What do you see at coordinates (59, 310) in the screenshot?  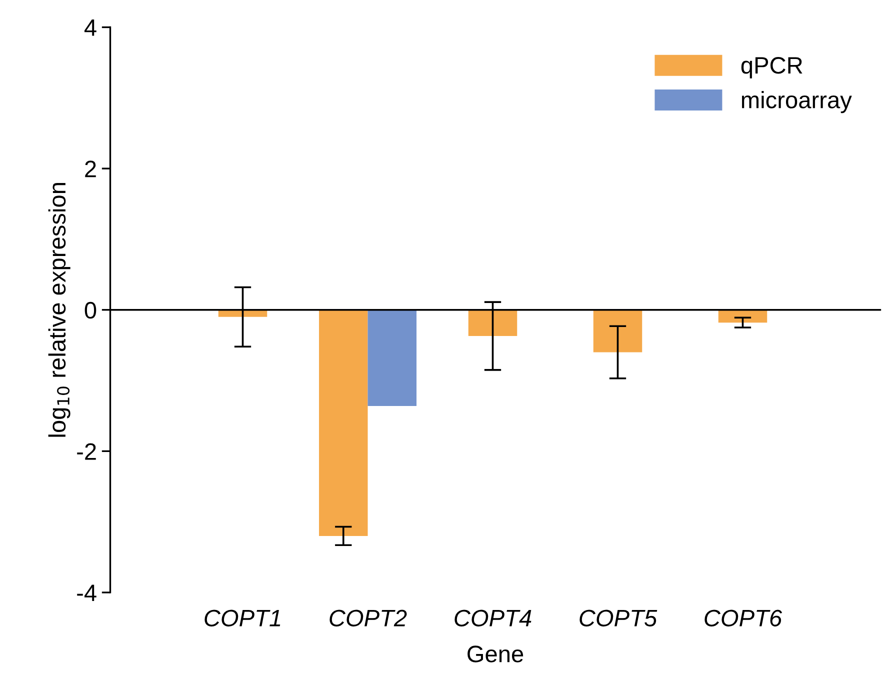 I see `y-axis-title: log$_{10}$ relative expression` at bounding box center [59, 310].